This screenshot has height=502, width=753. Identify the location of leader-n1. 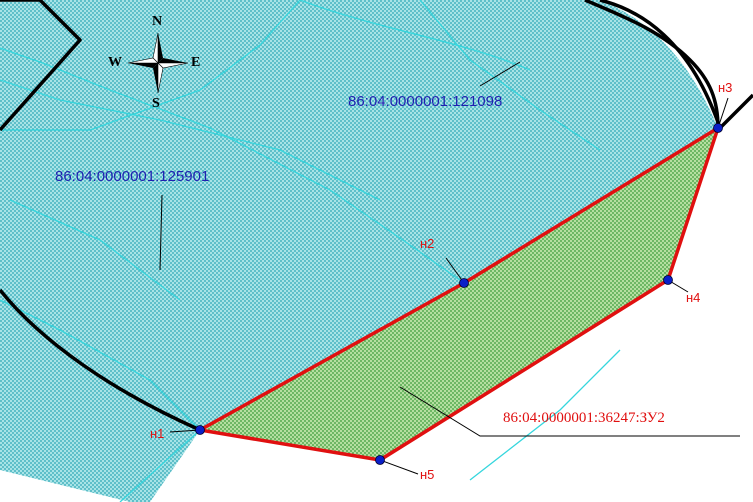
(185, 431).